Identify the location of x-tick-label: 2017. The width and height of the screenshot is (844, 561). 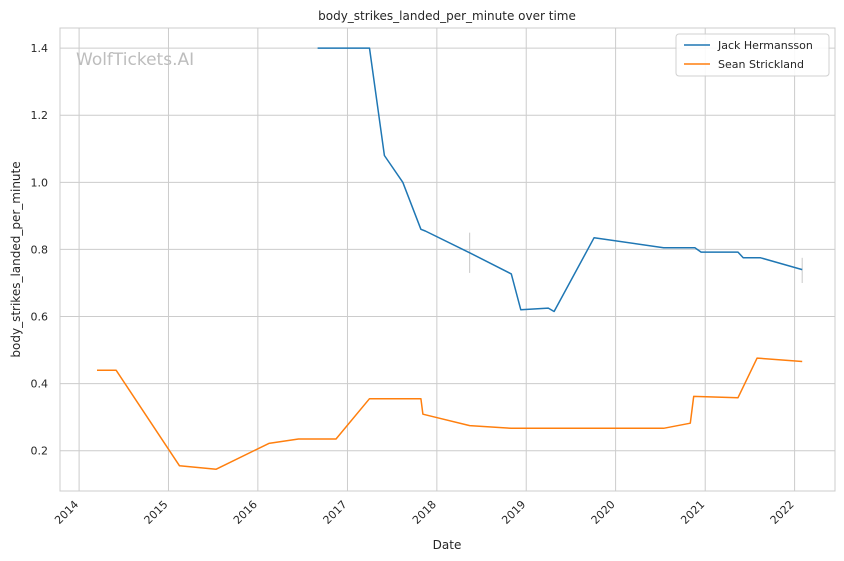
(335, 512).